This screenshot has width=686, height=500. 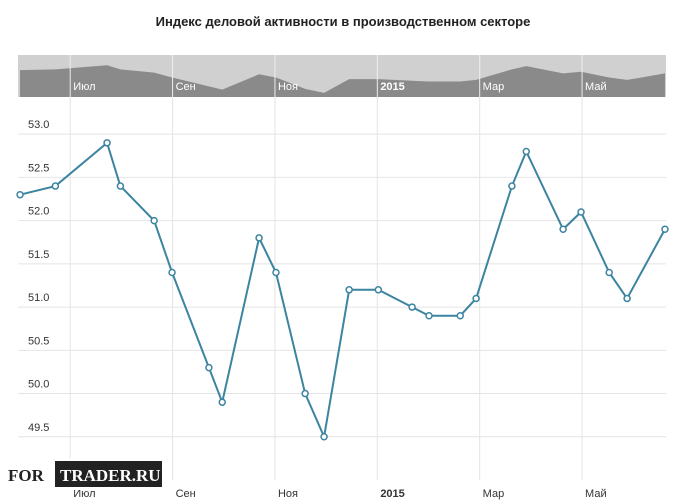 What do you see at coordinates (38, 125) in the screenshot?
I see `y-tick-label: 53.0` at bounding box center [38, 125].